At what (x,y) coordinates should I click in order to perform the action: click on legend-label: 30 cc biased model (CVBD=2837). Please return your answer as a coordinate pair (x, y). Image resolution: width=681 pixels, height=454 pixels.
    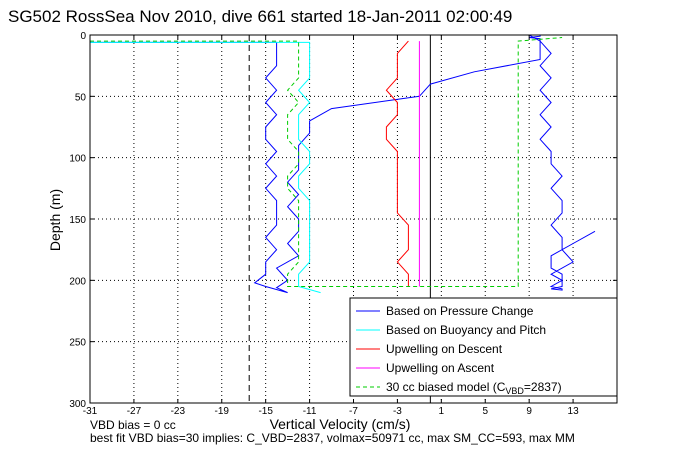
    Looking at the image, I should click on (474, 388).